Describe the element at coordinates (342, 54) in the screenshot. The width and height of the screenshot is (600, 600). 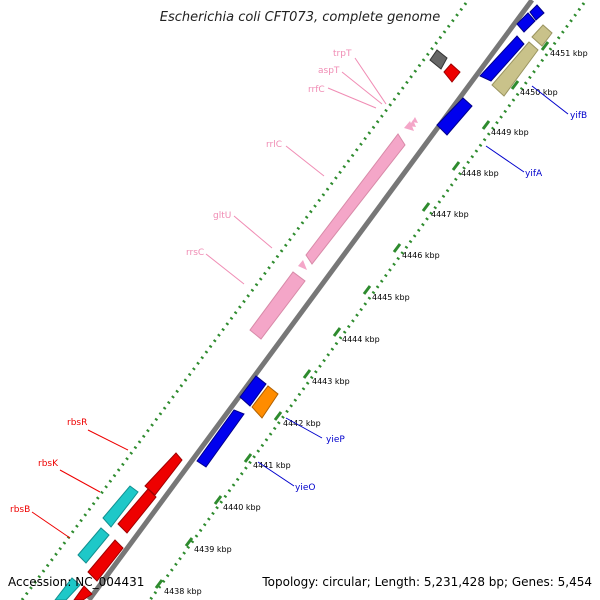
I see `gene-label-trpT: trpT` at that location.